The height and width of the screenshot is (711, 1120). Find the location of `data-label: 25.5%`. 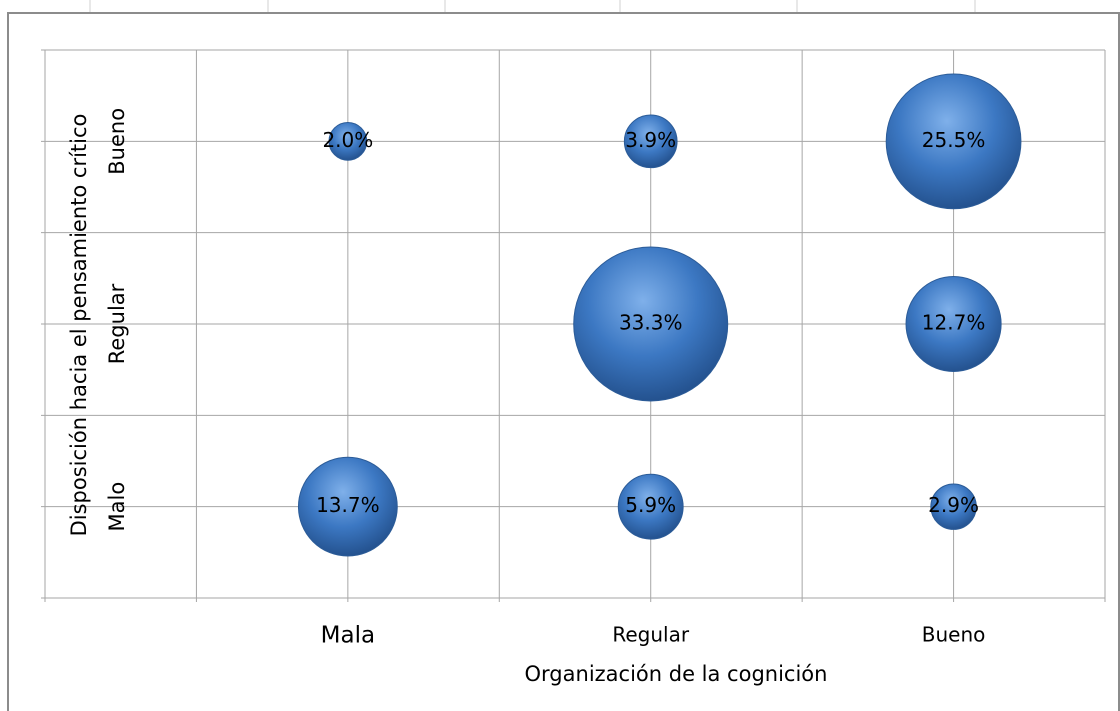

data-label: 25.5% is located at coordinates (954, 140).